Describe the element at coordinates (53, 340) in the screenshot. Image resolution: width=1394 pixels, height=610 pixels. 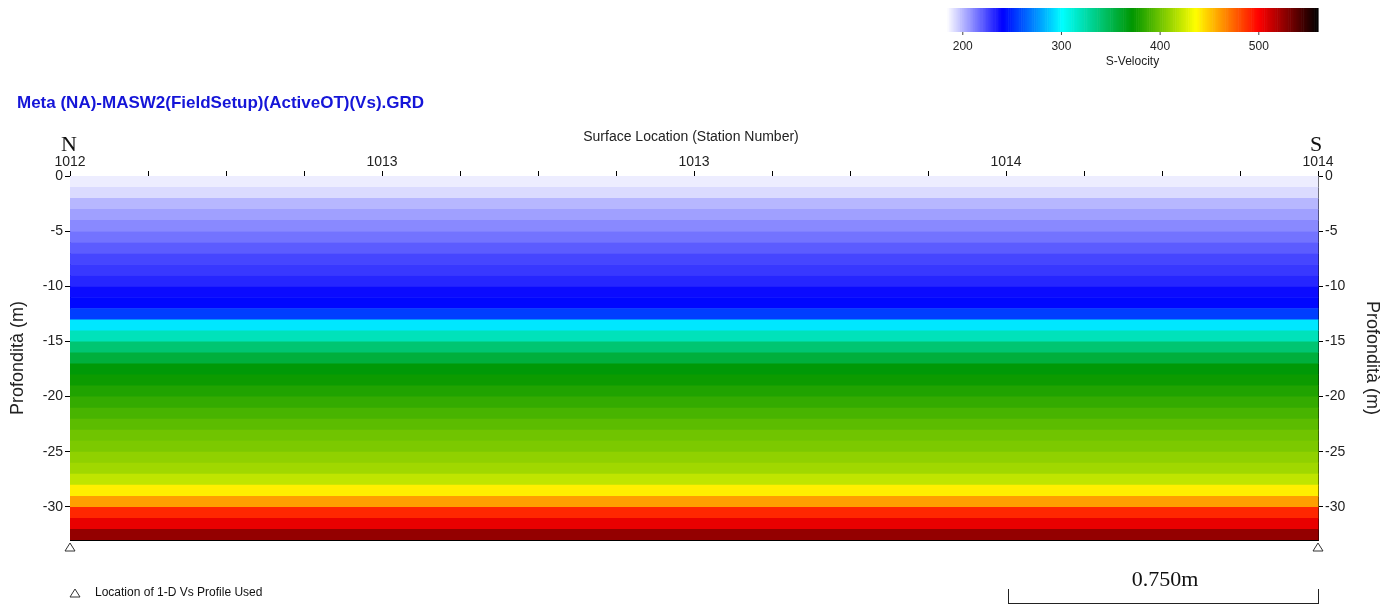
I see `y-tick-label: -15` at that location.